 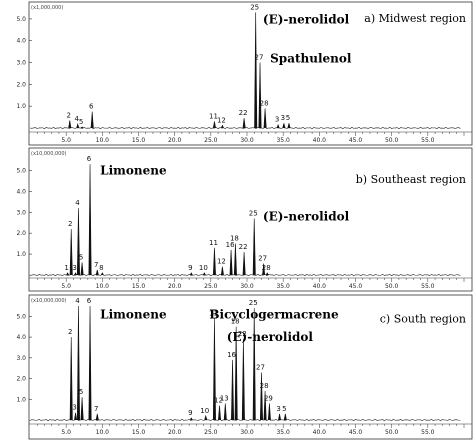 I want to click on peak-number-label: 1, so click(x=66, y=268).